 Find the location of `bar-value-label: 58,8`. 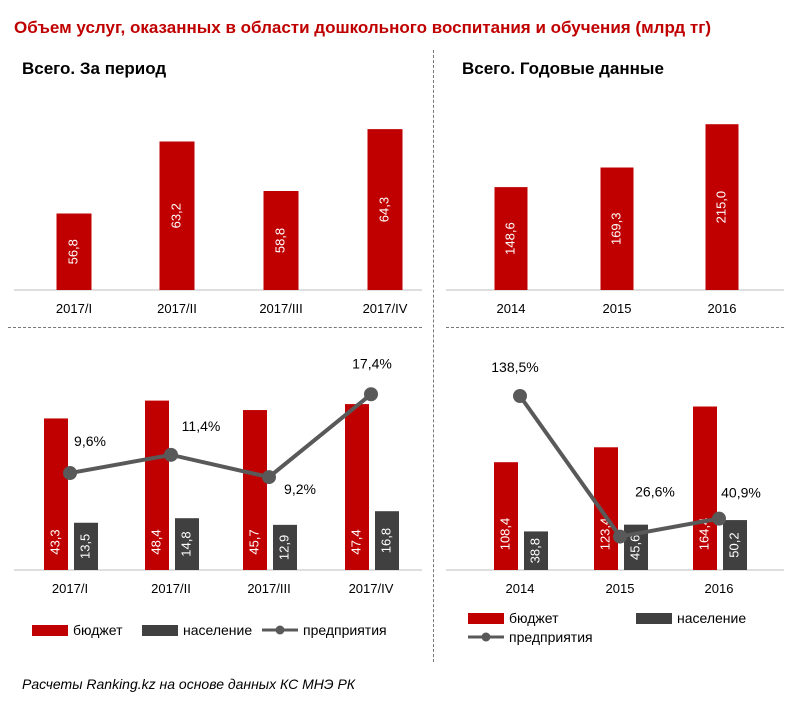

bar-value-label: 58,8 is located at coordinates (279, 240).